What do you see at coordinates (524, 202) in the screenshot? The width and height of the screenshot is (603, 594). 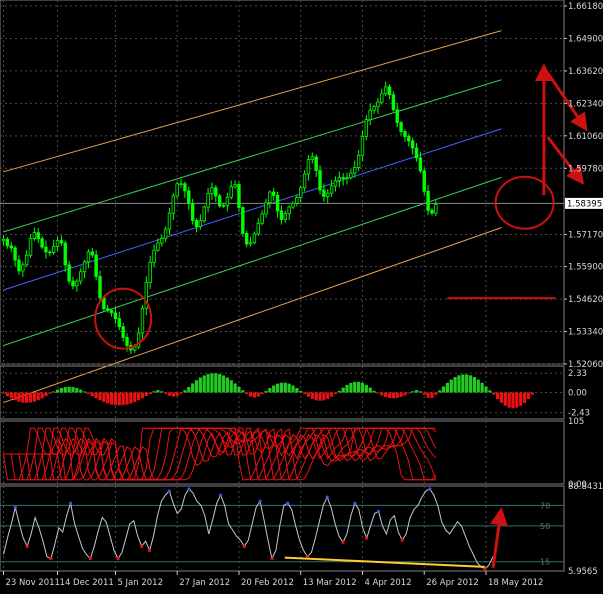 I see `may-low-circle` at bounding box center [524, 202].